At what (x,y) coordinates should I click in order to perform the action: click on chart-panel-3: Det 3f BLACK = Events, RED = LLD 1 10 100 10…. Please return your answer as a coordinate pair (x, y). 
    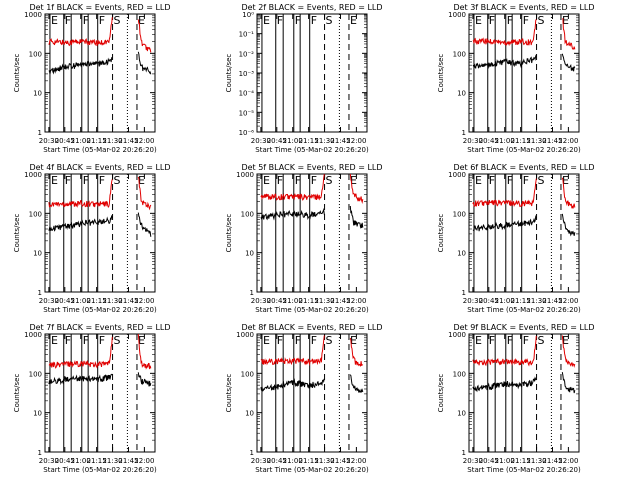
    Looking at the image, I should click on (516, 78).